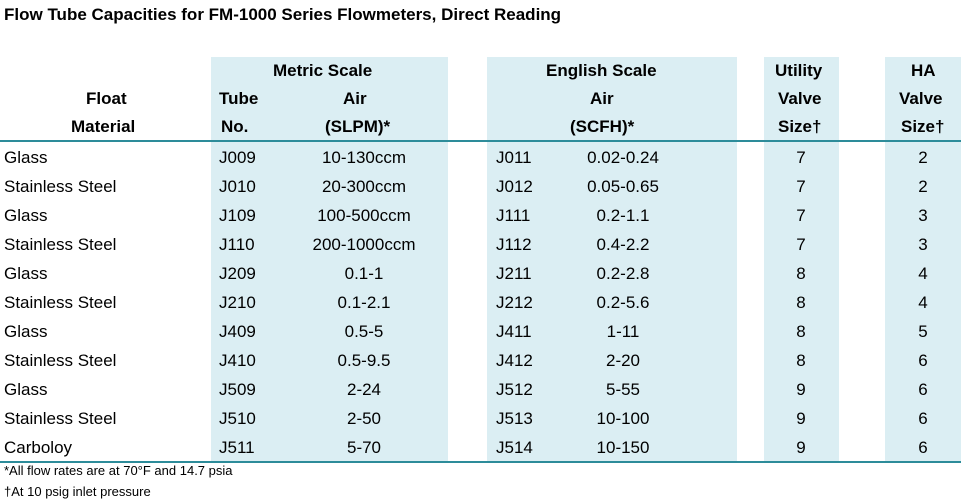  Describe the element at coordinates (480, 215) in the screenshot. I see `table-row: Glass J109 100-500ccm J111 0.2-1.1 7 3` at that location.